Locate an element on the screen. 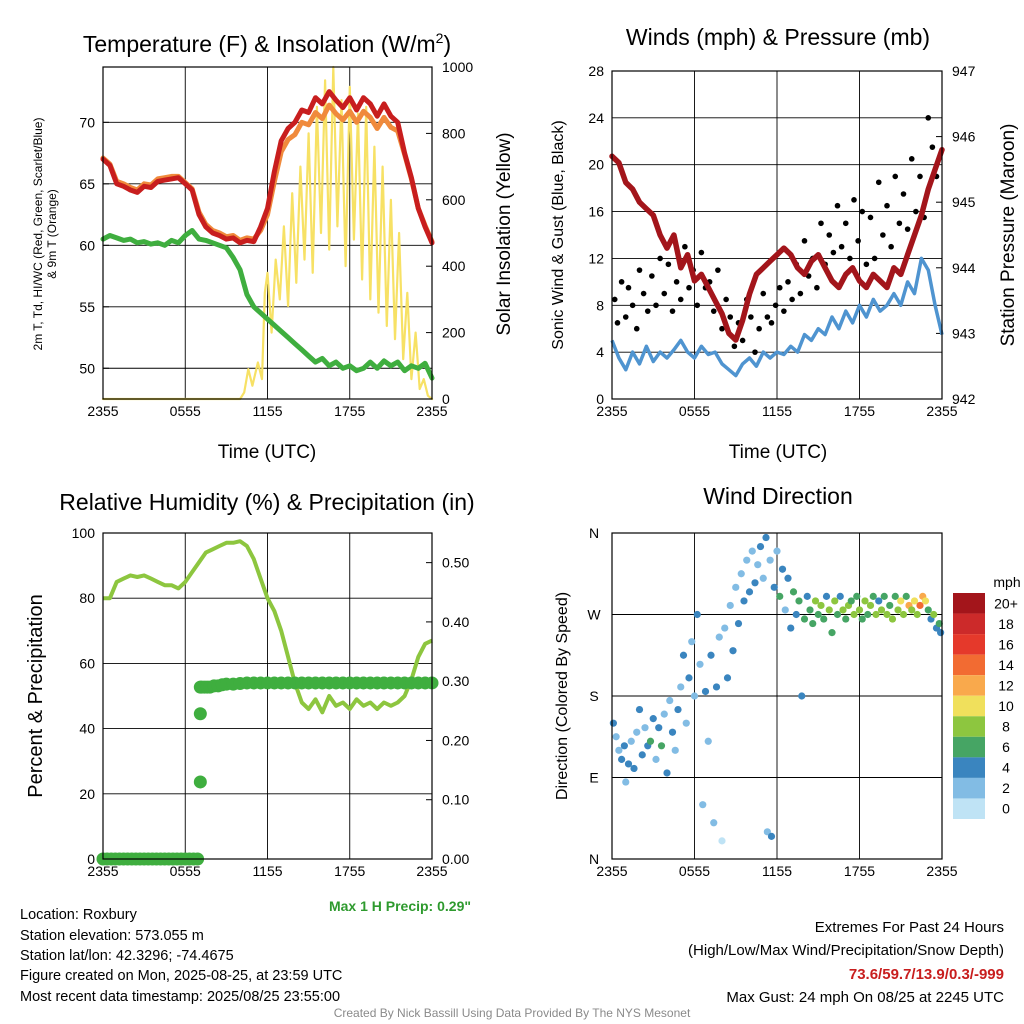  rh-frame is located at coordinates (267, 696).